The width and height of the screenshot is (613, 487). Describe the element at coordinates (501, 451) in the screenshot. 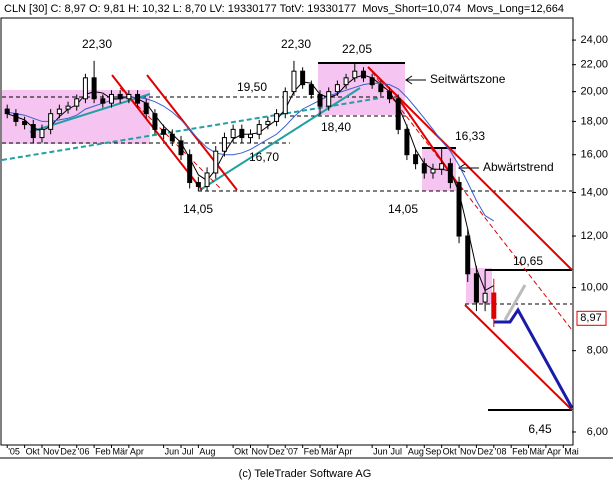

I see `x-tick-label: '08` at that location.